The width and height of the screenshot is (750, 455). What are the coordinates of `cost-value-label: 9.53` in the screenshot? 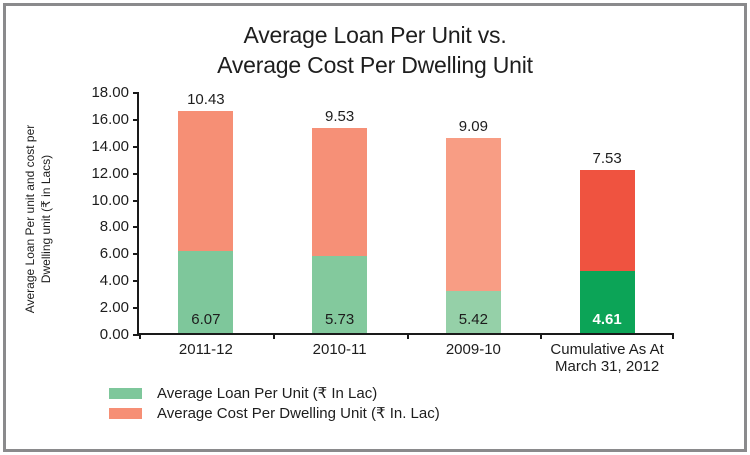 It's located at (340, 116).